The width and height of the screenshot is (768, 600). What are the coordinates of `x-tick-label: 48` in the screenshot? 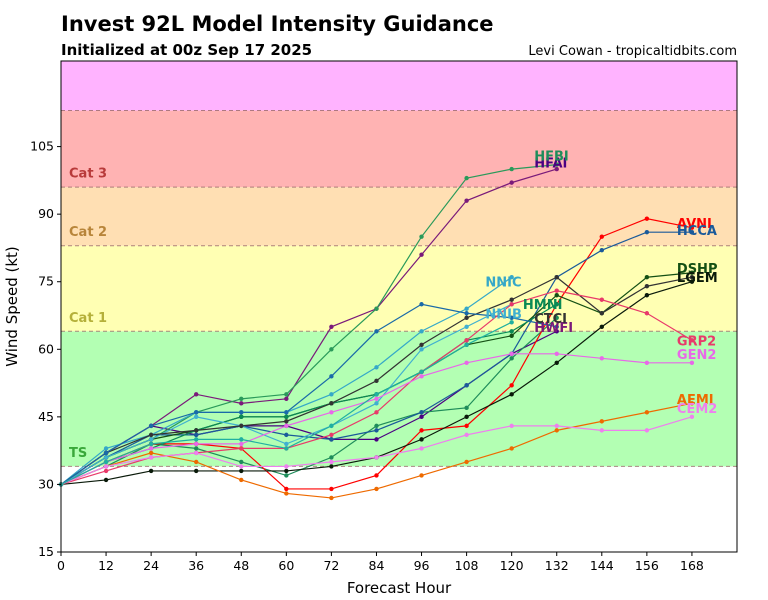 It's located at (241, 565).